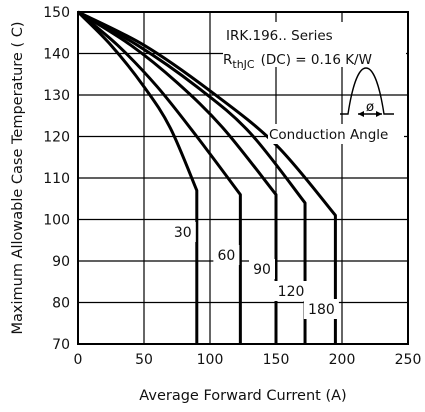 The width and height of the screenshot is (425, 412). What do you see at coordinates (56, 55) in the screenshot?
I see `y-tick-7: 140` at bounding box center [56, 55].